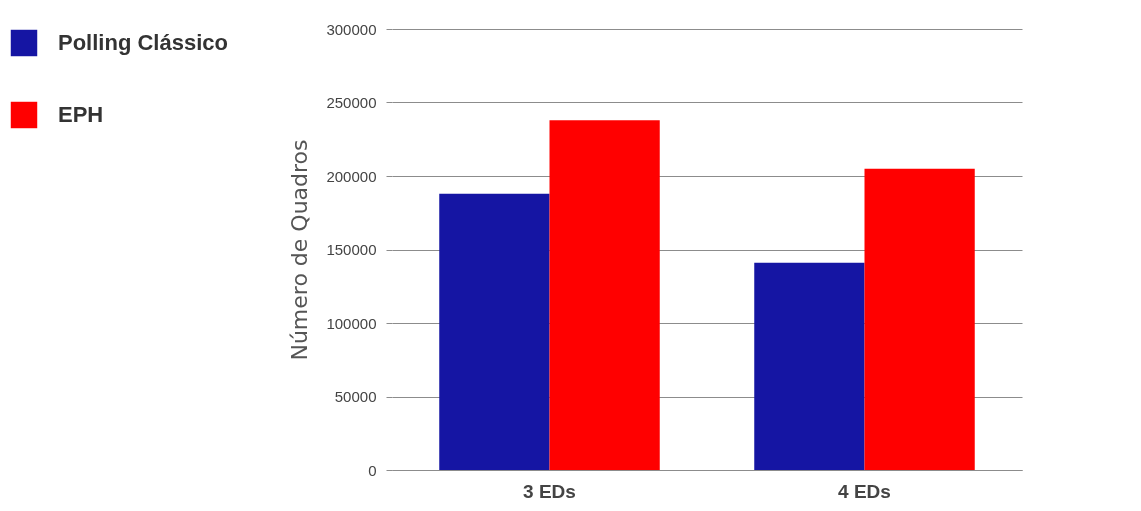  I want to click on x-tick-label: 3 EDs, so click(549, 491).